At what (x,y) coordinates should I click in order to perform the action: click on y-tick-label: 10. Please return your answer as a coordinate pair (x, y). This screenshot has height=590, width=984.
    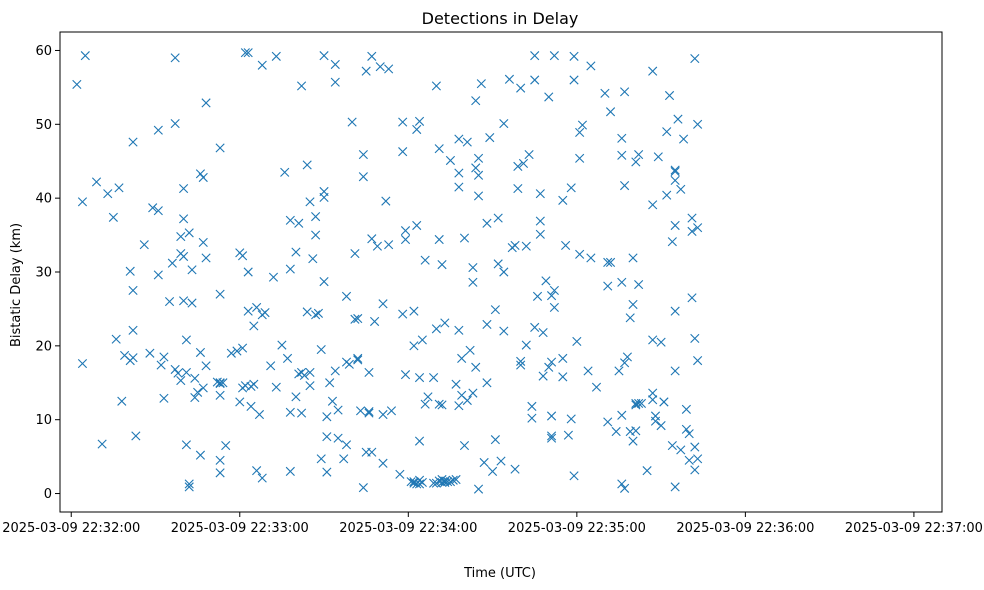
    Looking at the image, I should click on (43, 420).